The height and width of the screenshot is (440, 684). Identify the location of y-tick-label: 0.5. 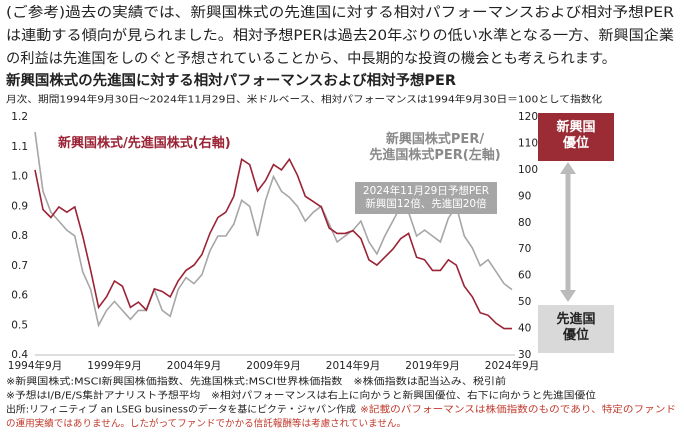
(19, 325).